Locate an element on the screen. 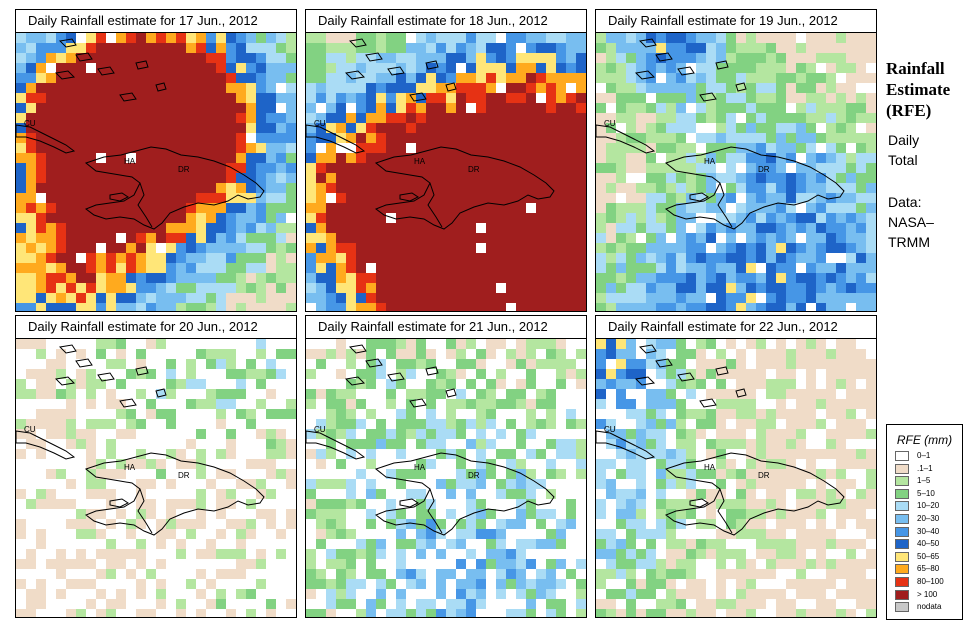  coastline-bahamas-island is located at coordinates (664, 363).